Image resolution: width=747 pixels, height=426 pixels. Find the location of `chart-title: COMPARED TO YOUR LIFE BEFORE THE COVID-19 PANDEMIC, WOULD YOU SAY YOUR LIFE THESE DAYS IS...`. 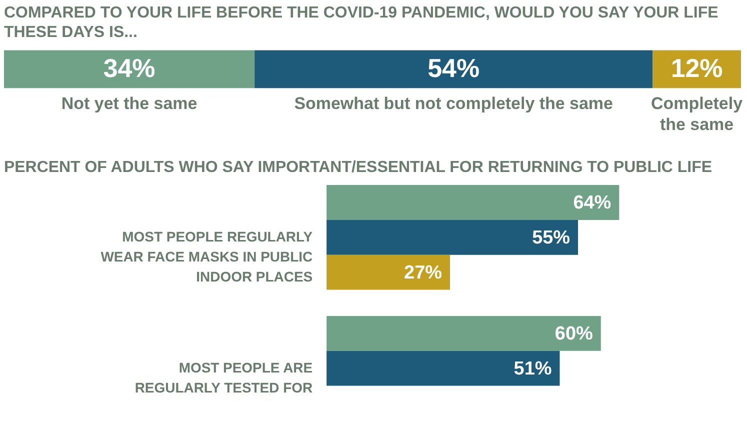

chart-title: COMPARED TO YOUR LIFE BEFORE THE COVID-19 PANDEMIC, WOULD YOU SAY YOUR LIFE THESE DAYS IS... is located at coordinates (361, 23).